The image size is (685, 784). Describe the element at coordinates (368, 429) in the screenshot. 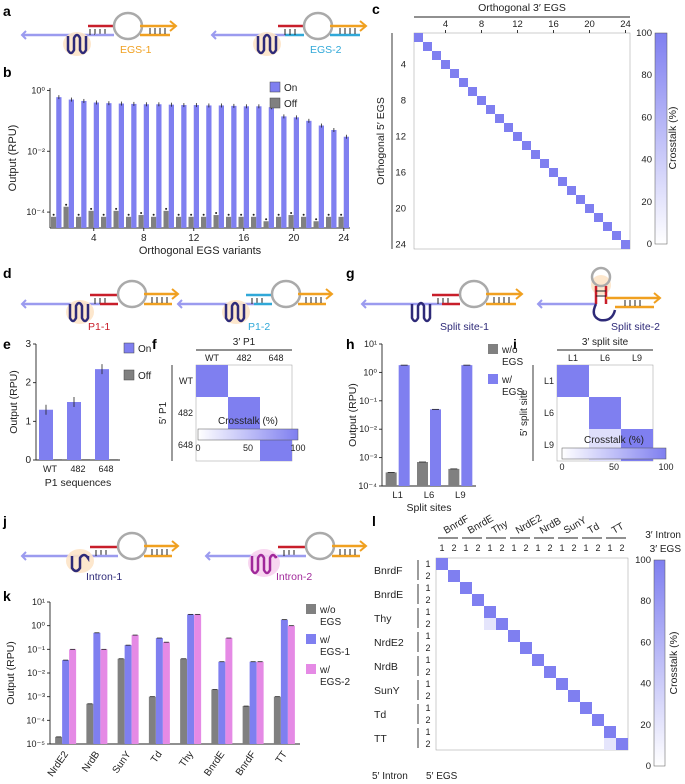

I see `y-tick-label: 10⁻²` at that location.